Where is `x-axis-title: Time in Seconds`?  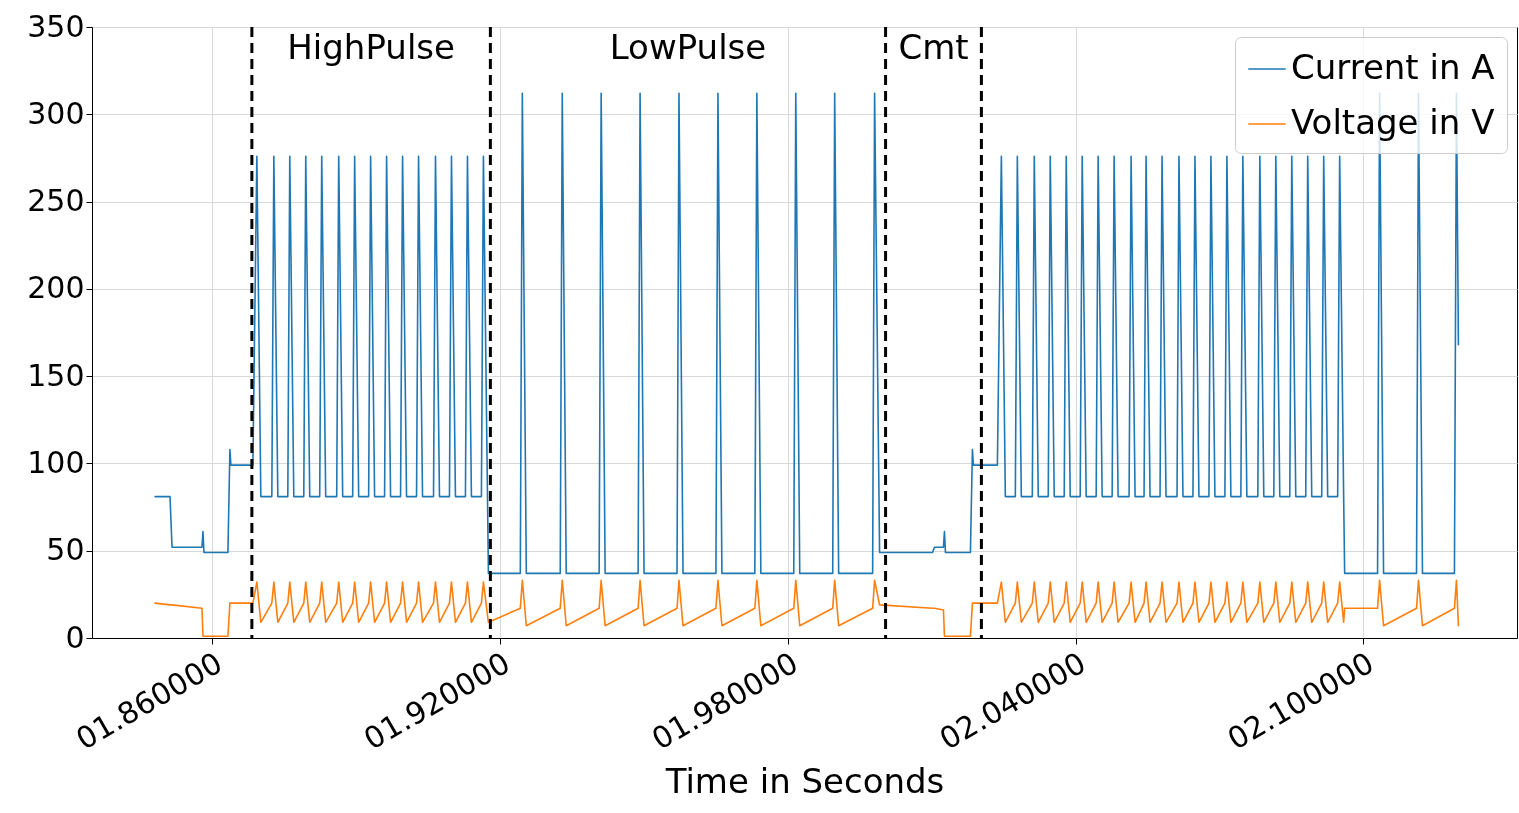 x-axis-title: Time in Seconds is located at coordinates (804, 780).